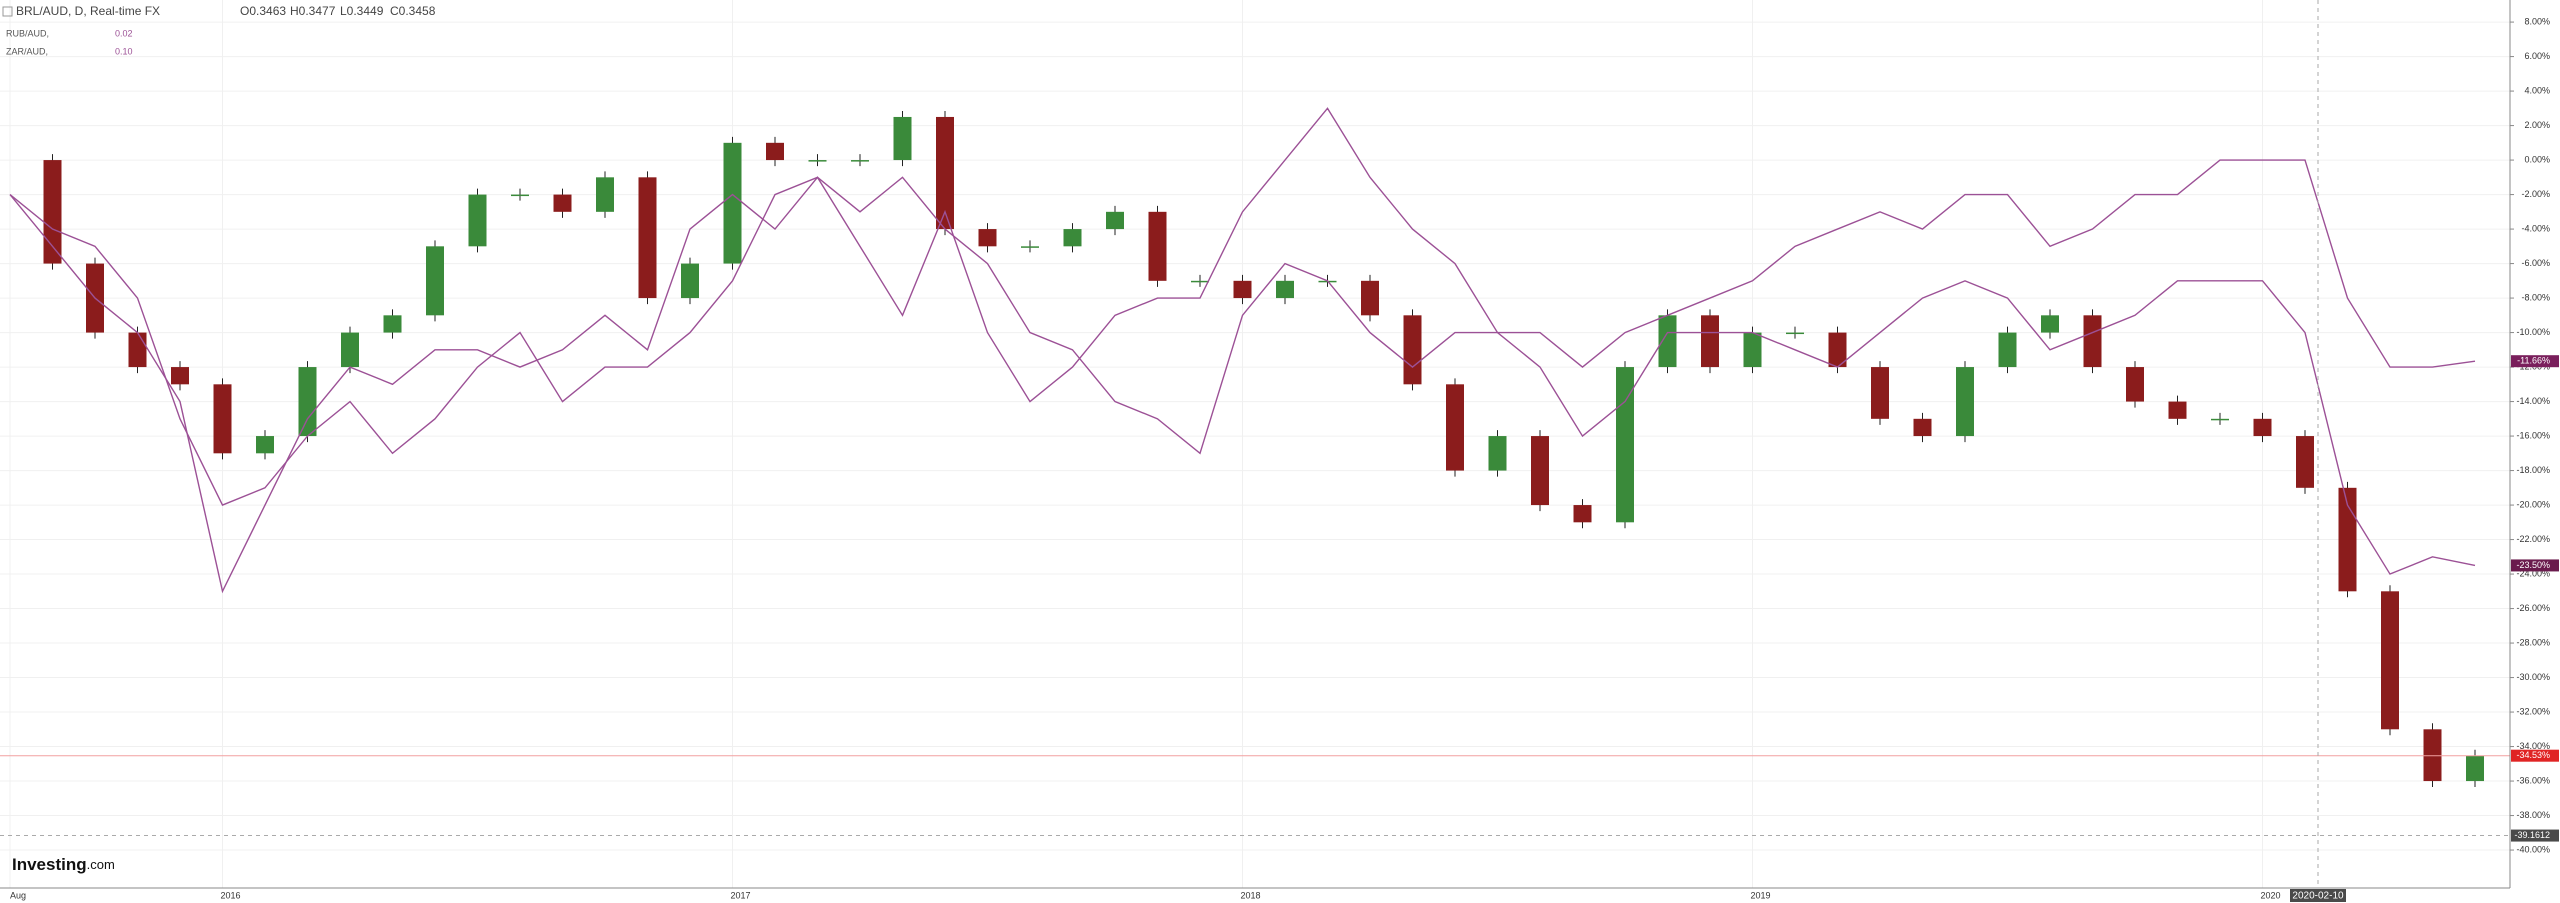 This screenshot has height=903, width=2560. I want to click on y-tick-label: -24.00%, so click(2533, 573).